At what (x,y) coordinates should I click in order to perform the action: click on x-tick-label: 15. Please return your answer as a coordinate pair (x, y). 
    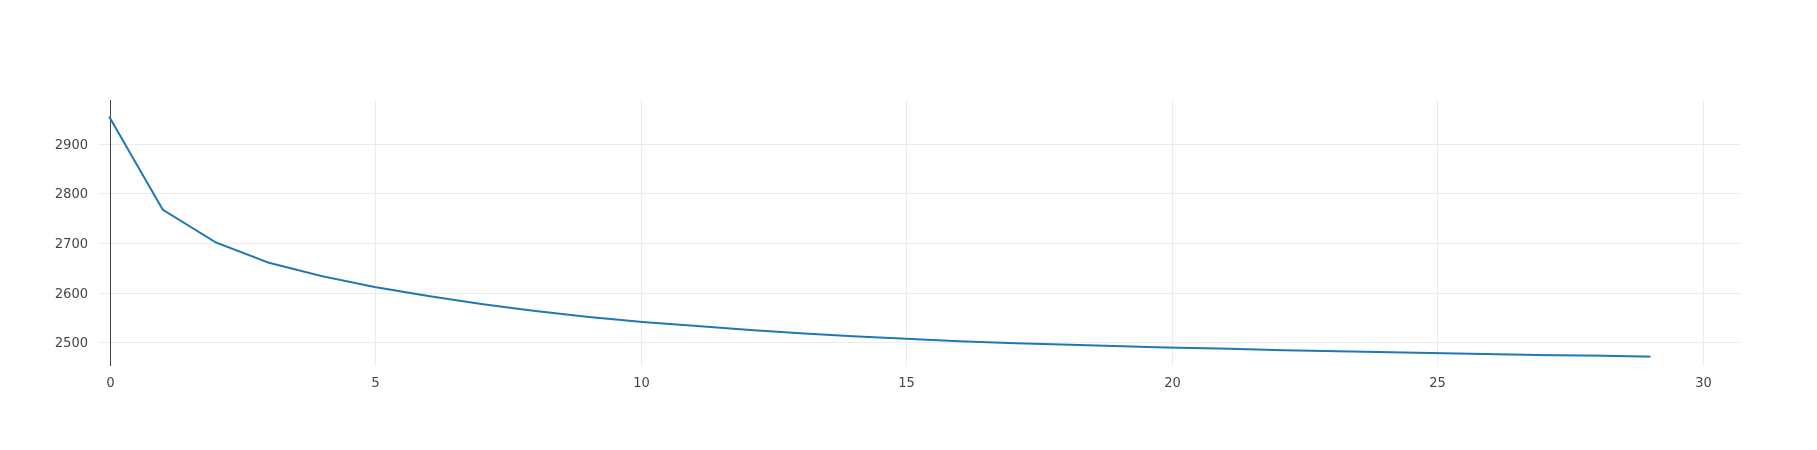
    Looking at the image, I should click on (906, 383).